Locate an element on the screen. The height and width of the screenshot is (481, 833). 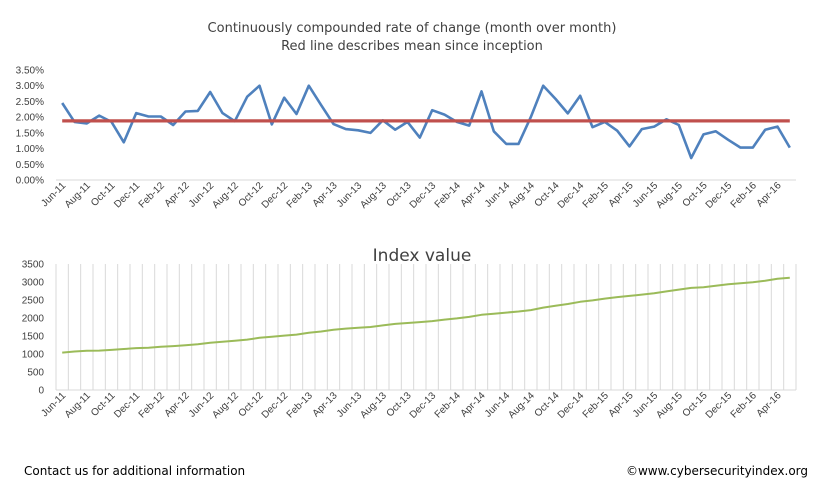
rate-chart-subtitle: Red line describes mean since inception is located at coordinates (412, 46).